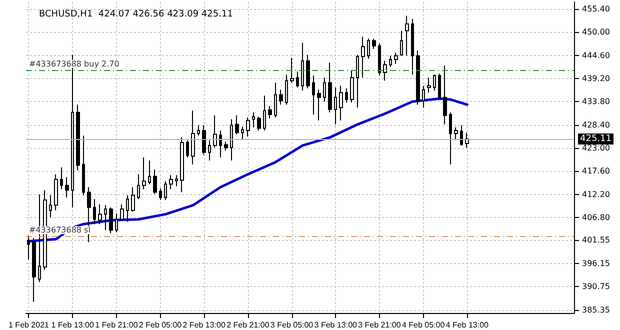 This screenshot has height=330, width=620. I want to click on y-tick-label: 417.60, so click(596, 171).